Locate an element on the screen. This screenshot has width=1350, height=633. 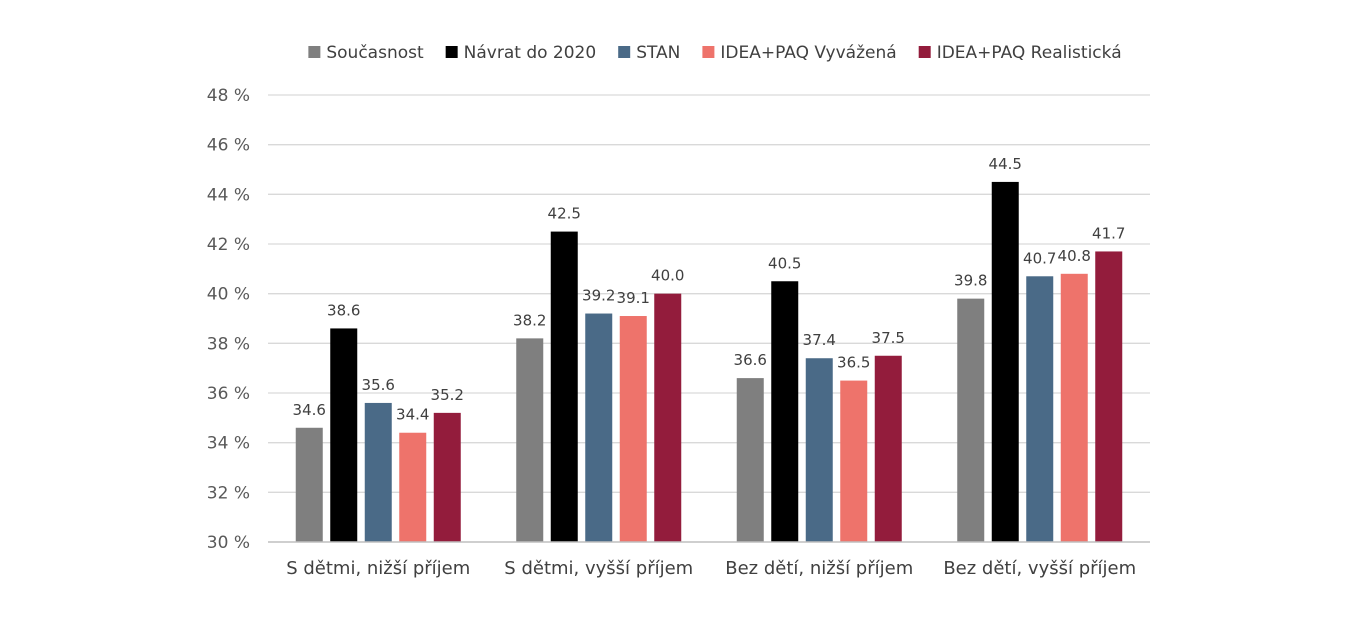
data-label: 39.2 is located at coordinates (598, 296).